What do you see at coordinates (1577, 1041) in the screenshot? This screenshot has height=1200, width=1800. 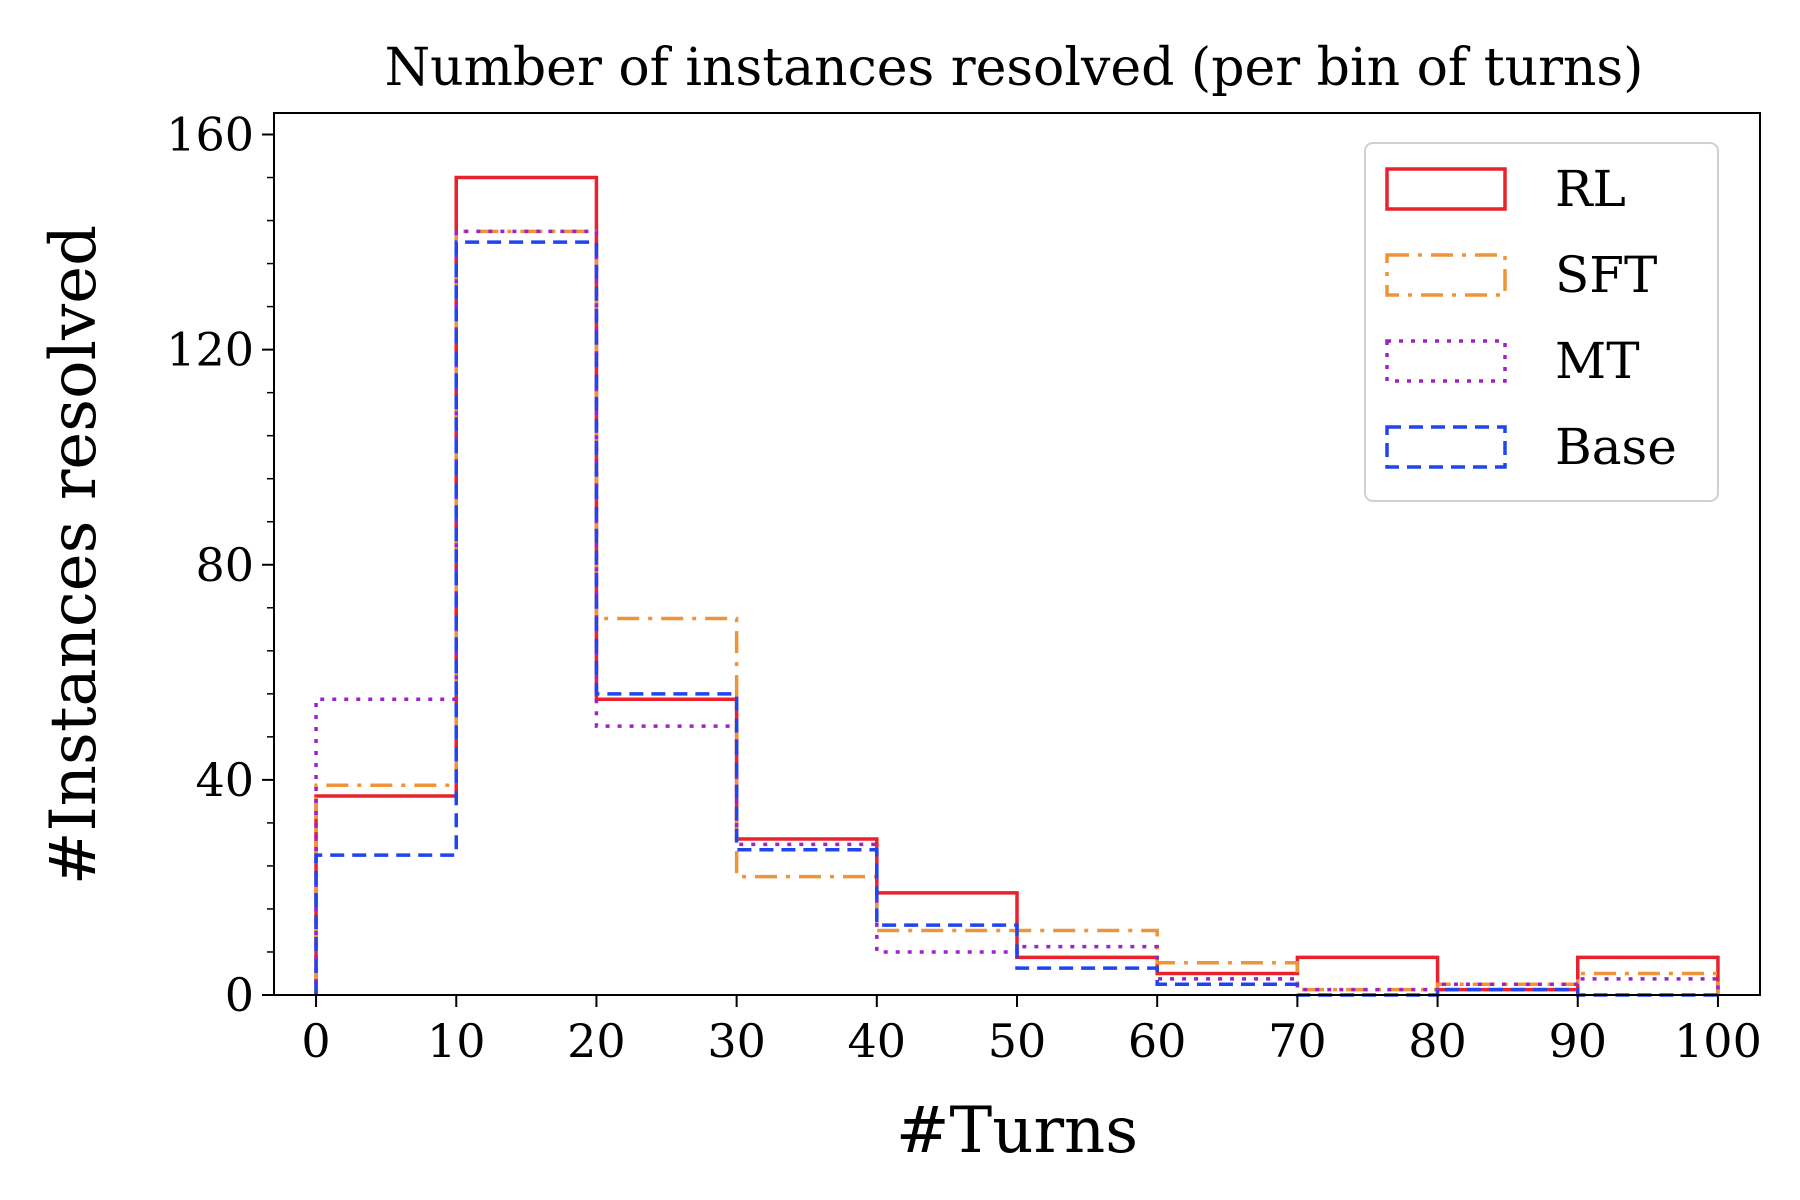 I see `x-tick-label: 90` at bounding box center [1577, 1041].